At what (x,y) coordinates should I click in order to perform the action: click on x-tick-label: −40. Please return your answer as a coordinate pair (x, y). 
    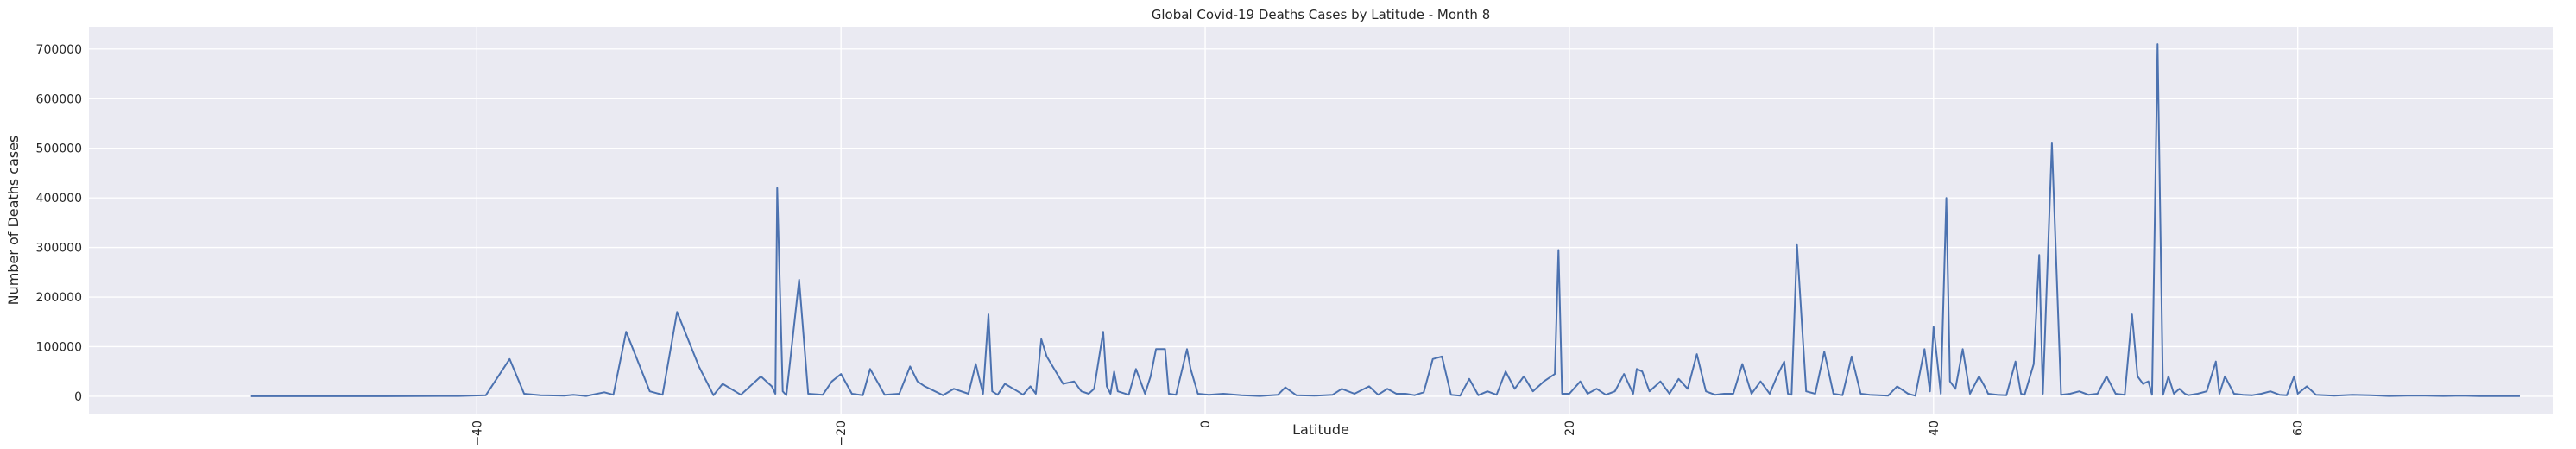
    Looking at the image, I should click on (477, 434).